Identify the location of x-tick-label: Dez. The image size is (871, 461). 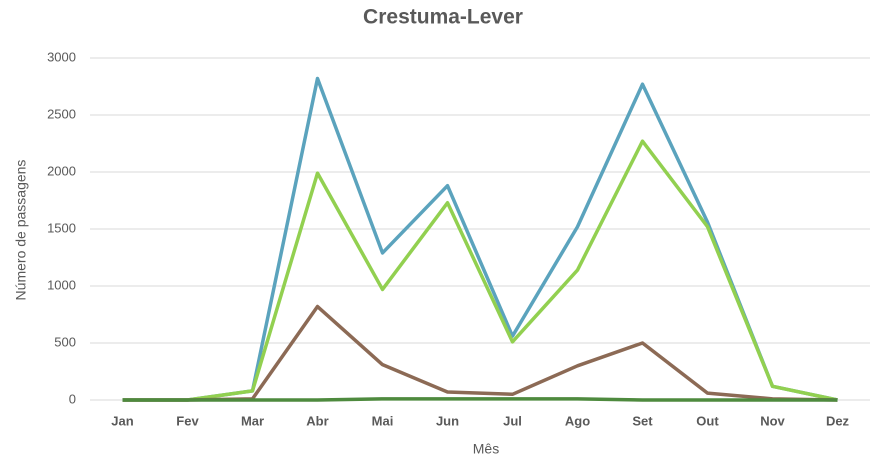
(838, 420).